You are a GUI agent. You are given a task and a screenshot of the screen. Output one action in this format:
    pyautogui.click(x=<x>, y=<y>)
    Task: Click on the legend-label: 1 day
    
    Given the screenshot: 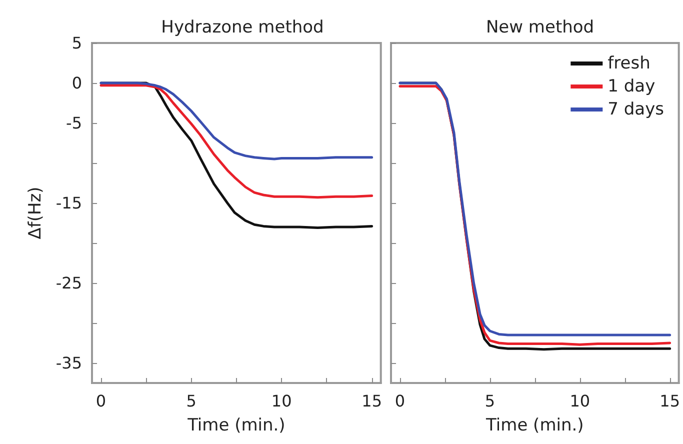 What is the action you would take?
    pyautogui.click(x=632, y=86)
    